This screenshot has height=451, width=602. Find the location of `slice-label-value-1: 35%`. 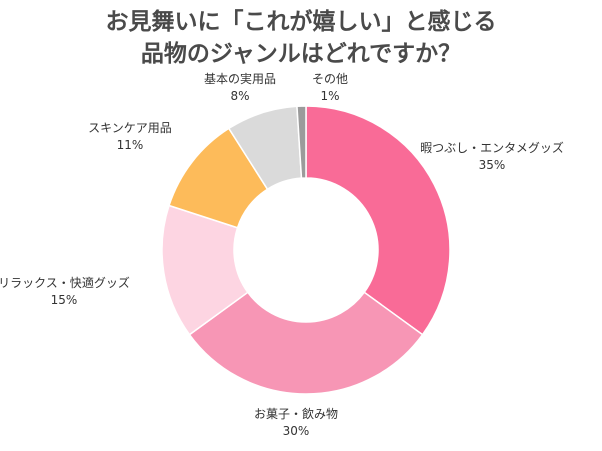

slice-label-value-1: 35% is located at coordinates (492, 165).